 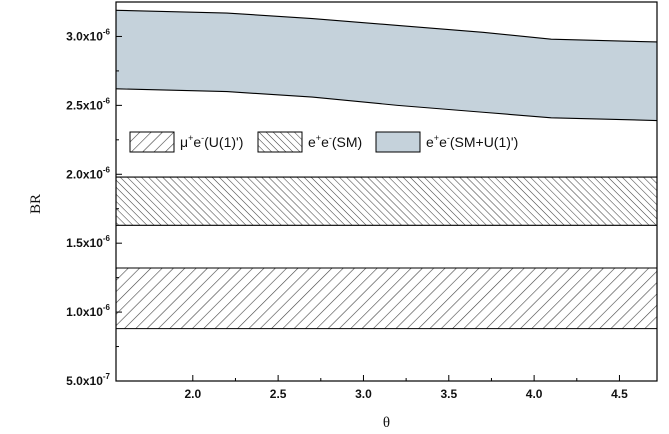 What do you see at coordinates (88, 311) in the screenshot?
I see `y-tick-label: 1.0x10⁻⁶` at bounding box center [88, 311].